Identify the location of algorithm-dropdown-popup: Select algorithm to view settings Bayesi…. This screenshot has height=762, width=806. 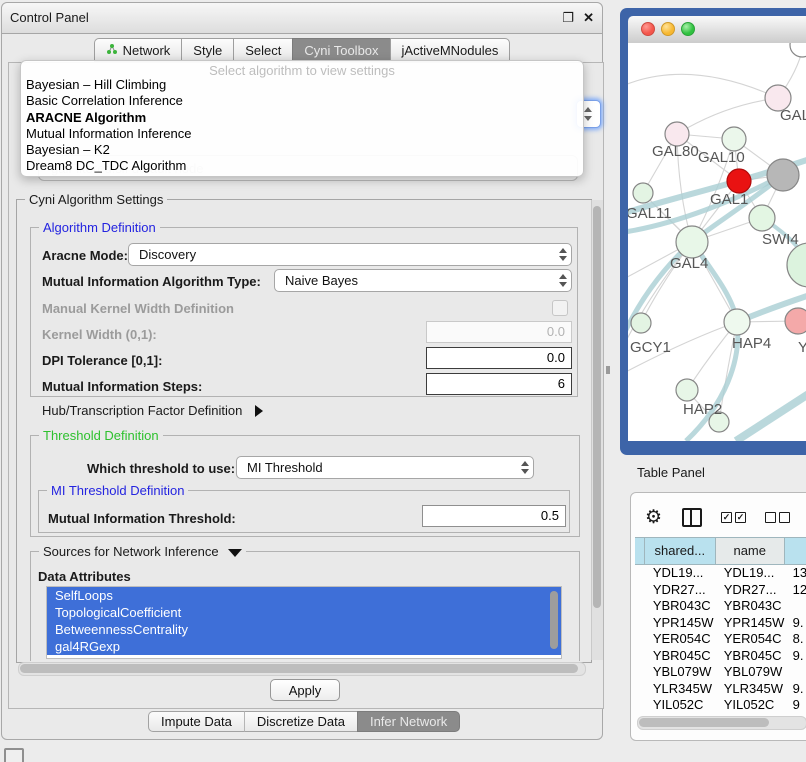
(302, 118).